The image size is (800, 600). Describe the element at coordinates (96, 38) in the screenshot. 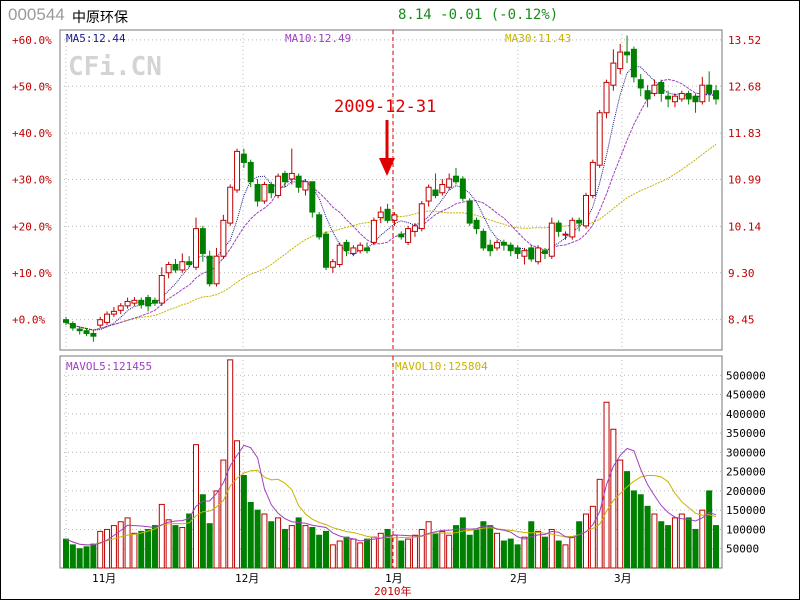

I see `ma-legend-label: MA5:12.44` at that location.